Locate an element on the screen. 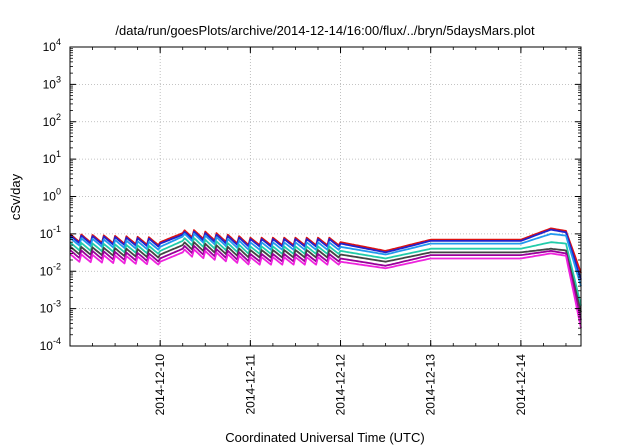 The image size is (640, 448). y-axis-title: cSv/day is located at coordinates (15, 196).